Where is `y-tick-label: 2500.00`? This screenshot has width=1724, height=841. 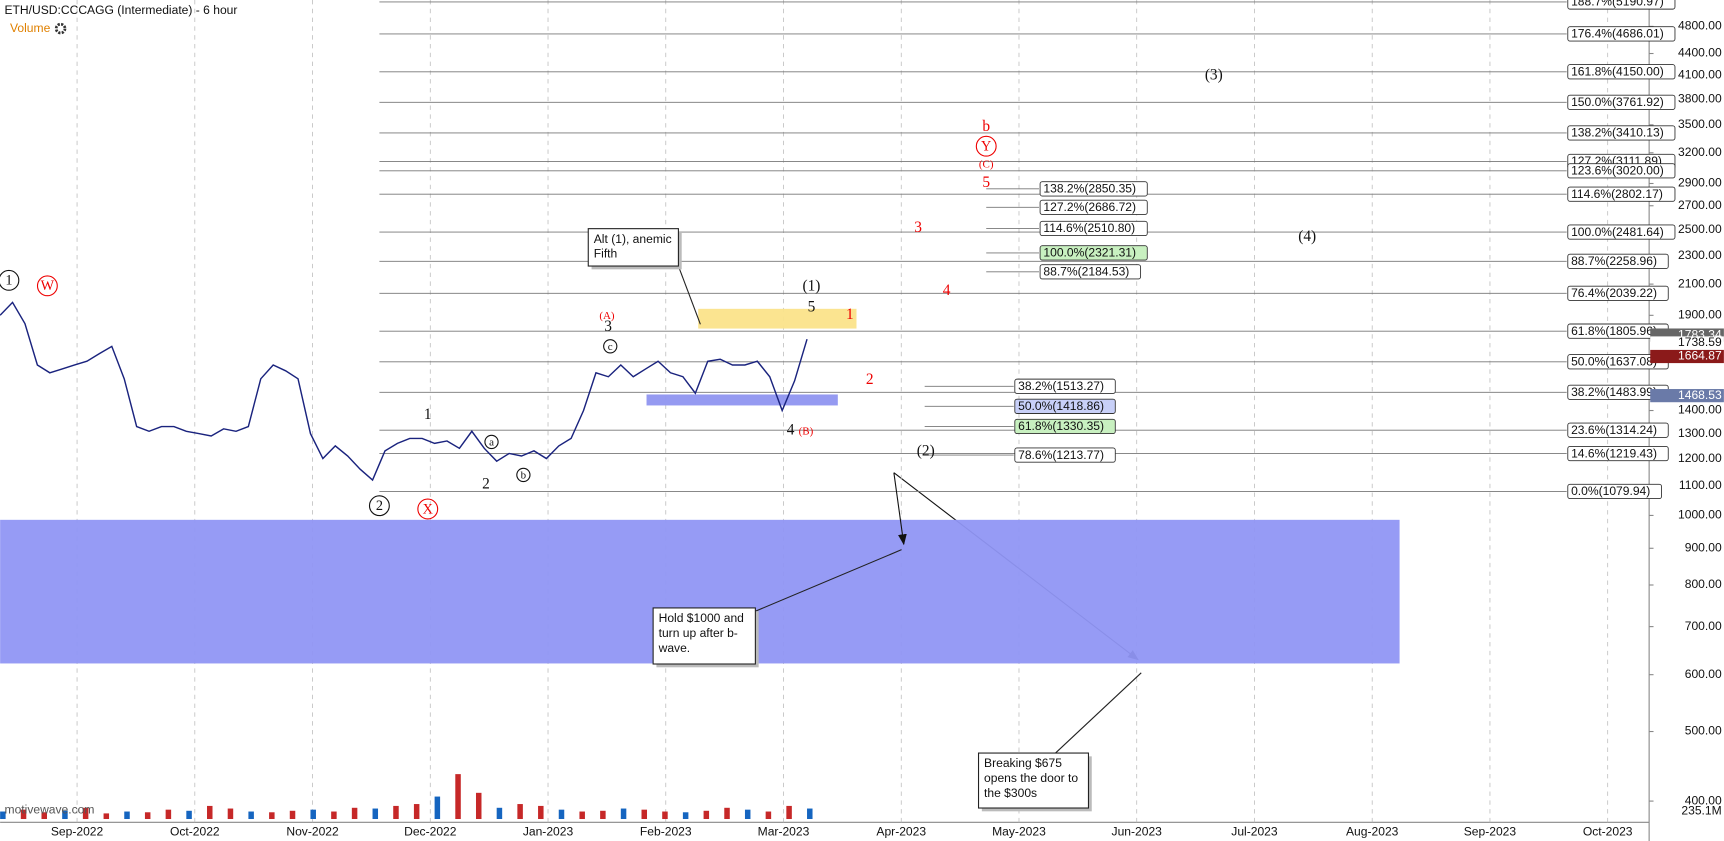
y-tick-label: 2500.00 is located at coordinates (1700, 229).